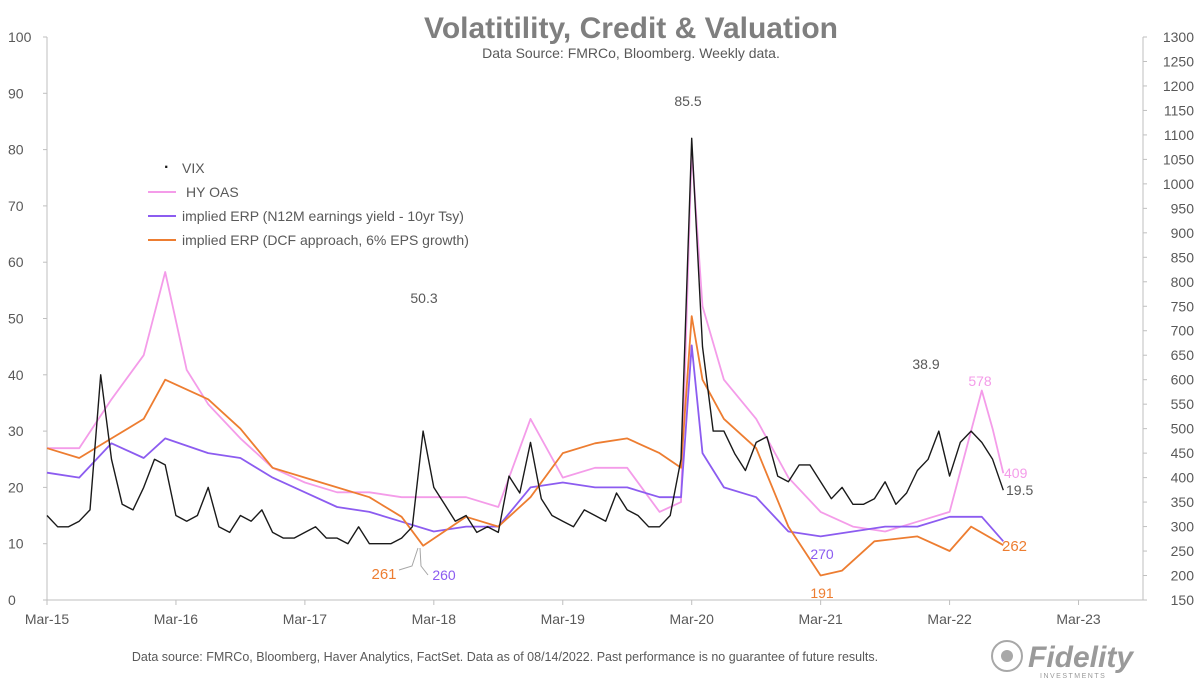 This screenshot has width=1200, height=690. What do you see at coordinates (820, 619) in the screenshot?
I see `x-tick-label: Mar-21` at bounding box center [820, 619].